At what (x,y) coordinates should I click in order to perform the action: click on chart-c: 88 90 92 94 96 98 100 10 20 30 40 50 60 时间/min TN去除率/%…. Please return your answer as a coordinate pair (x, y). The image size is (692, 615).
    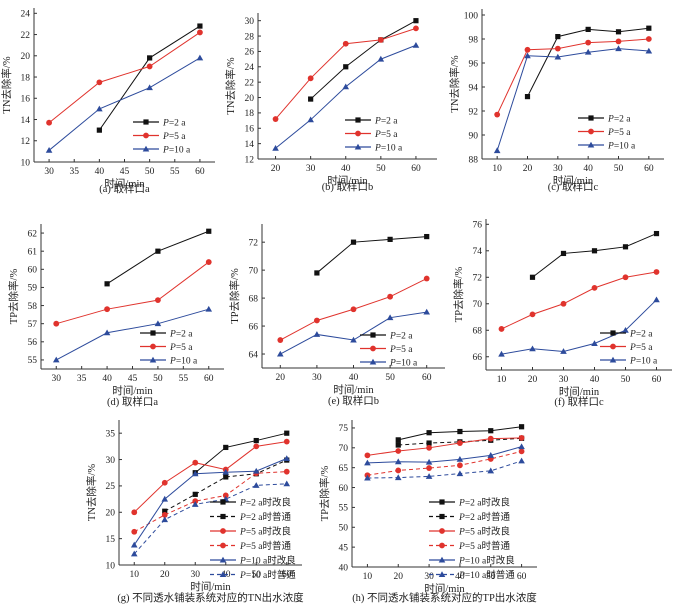
    Looking at the image, I should click on (556, 101).